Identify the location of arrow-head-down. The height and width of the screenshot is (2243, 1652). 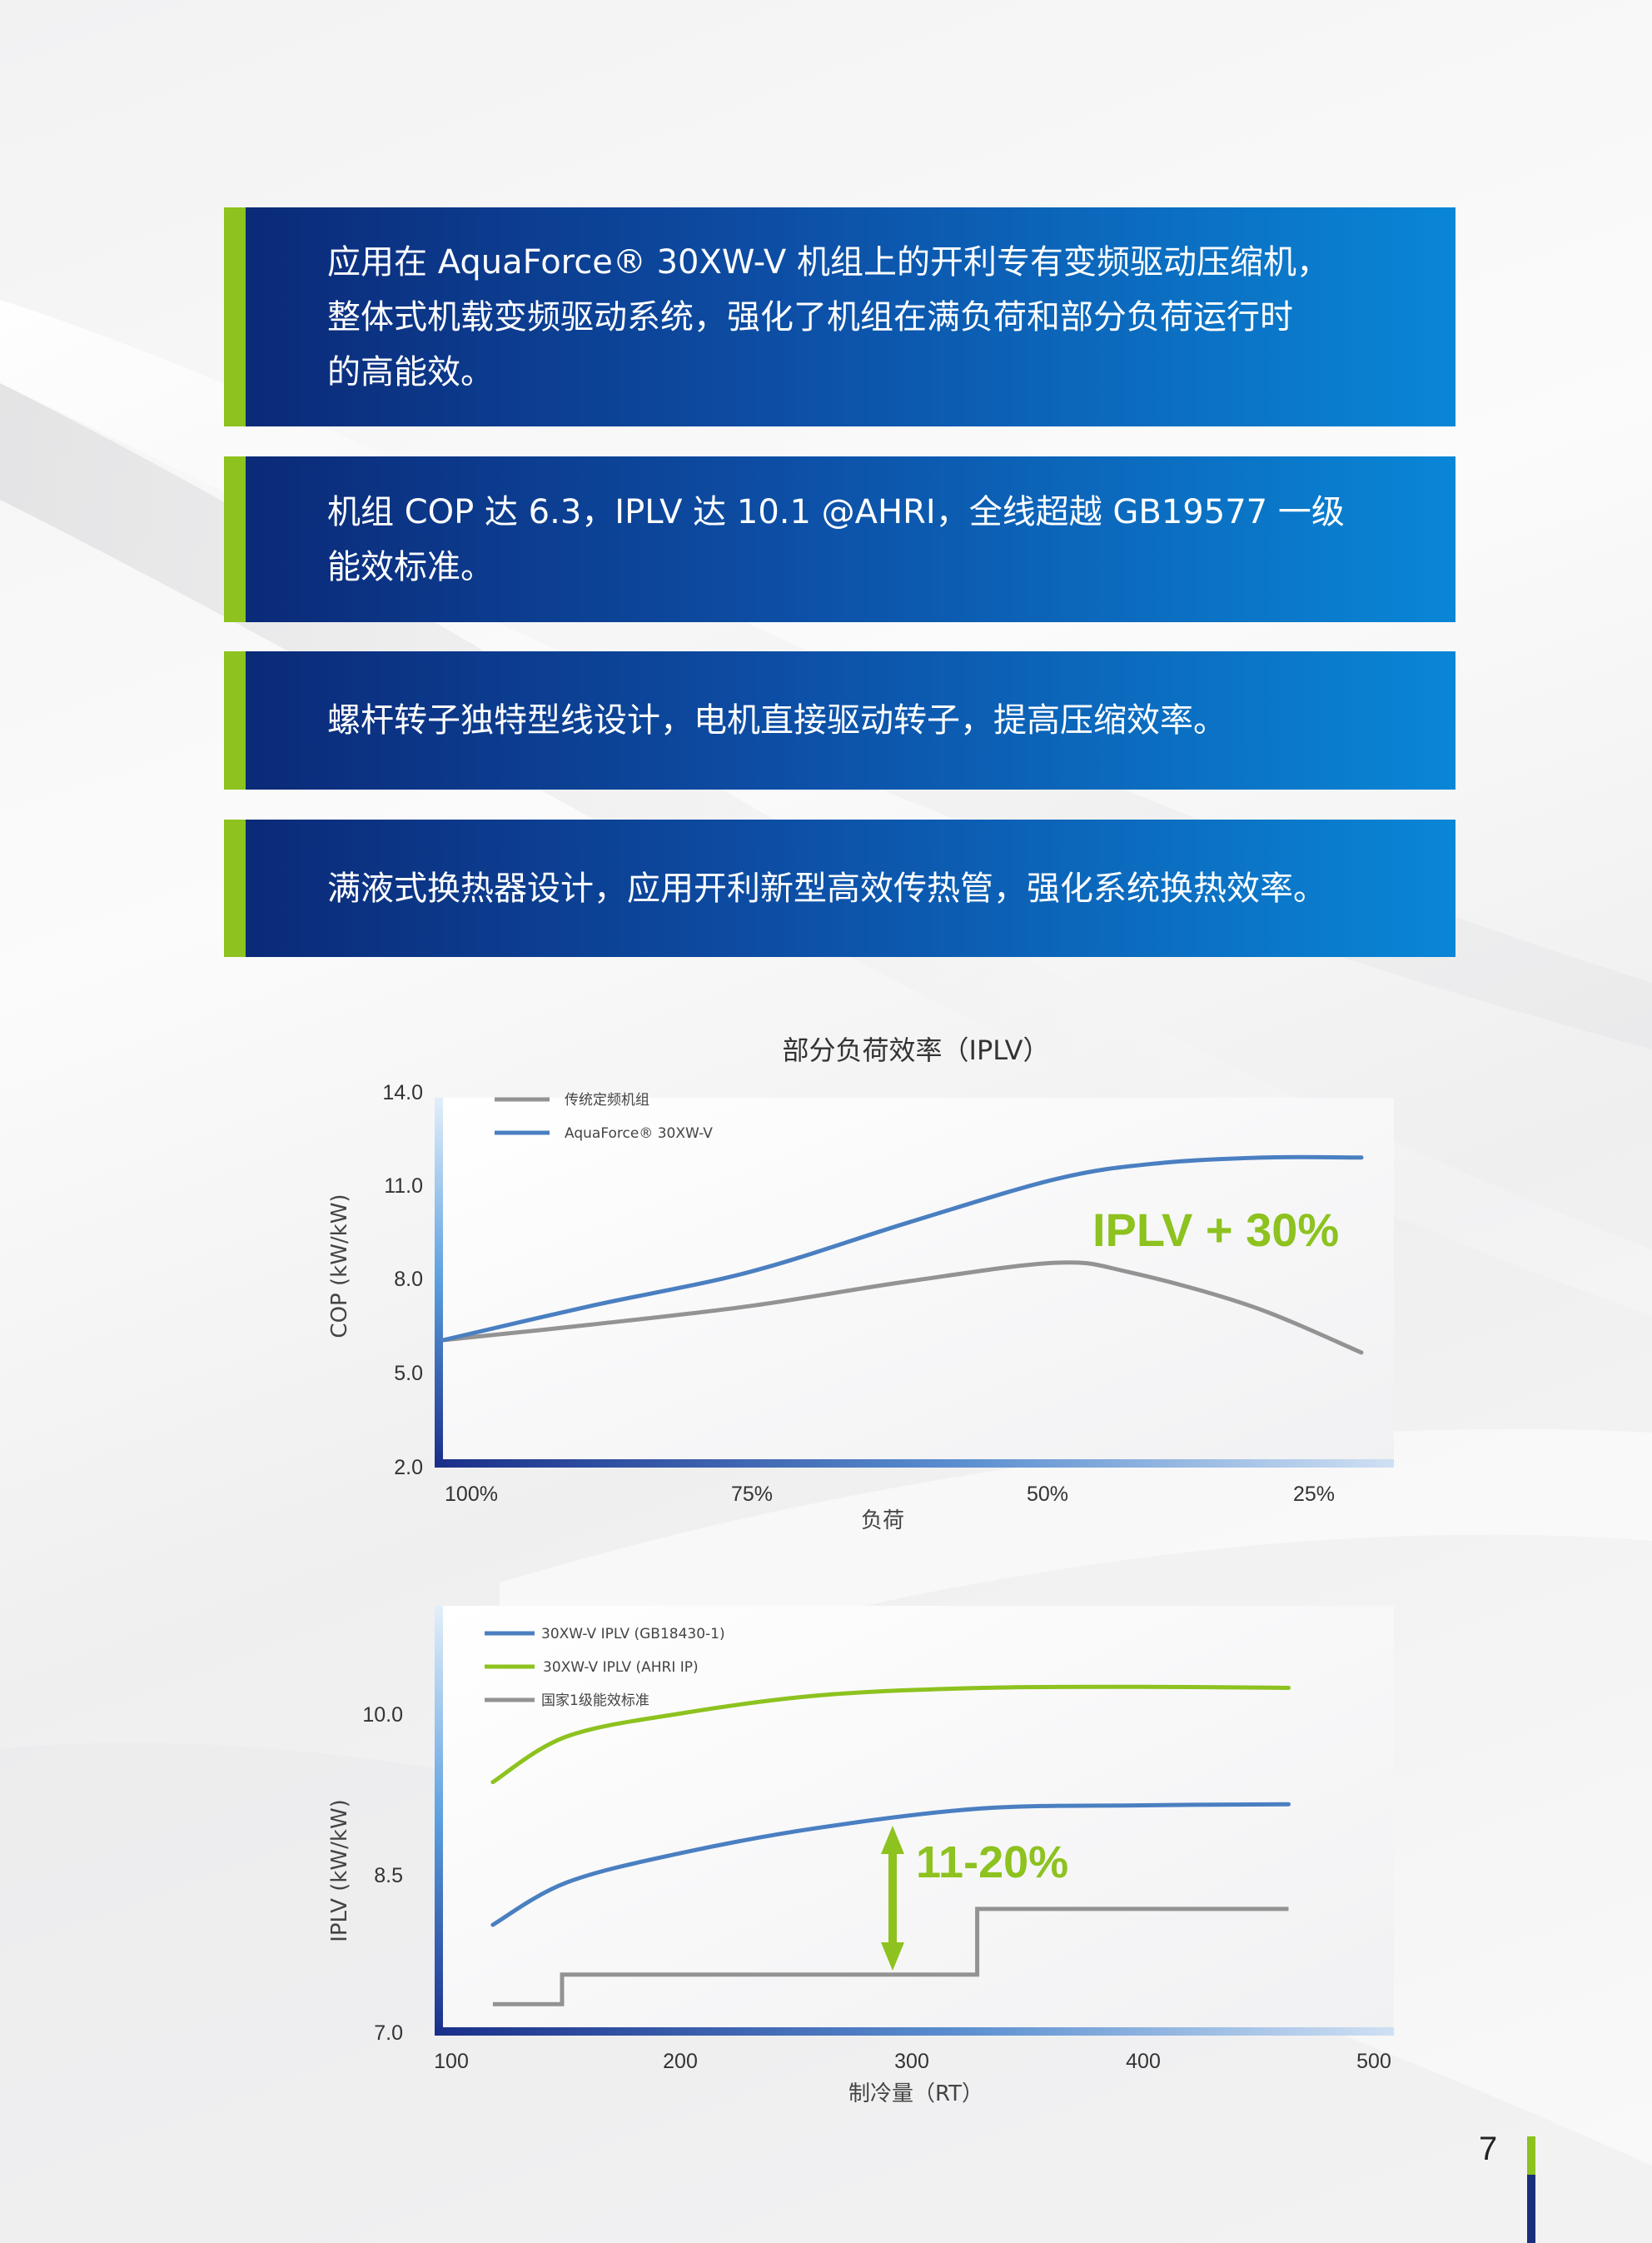
(892, 1957).